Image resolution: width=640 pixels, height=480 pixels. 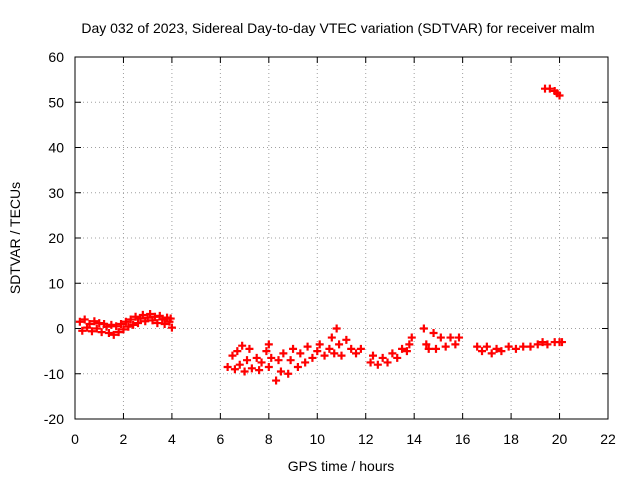 I want to click on y-tick-label: 40, so click(x=56, y=148).